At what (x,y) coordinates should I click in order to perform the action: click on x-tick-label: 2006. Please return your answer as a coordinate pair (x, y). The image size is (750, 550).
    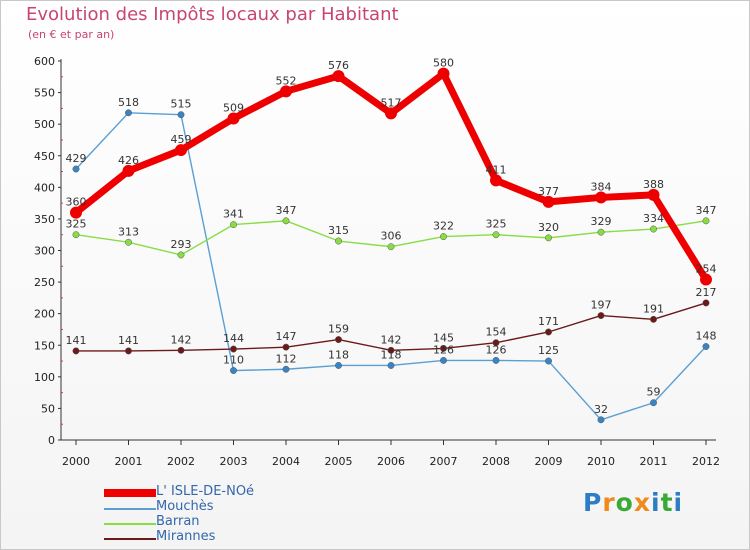
    Looking at the image, I should click on (391, 461).